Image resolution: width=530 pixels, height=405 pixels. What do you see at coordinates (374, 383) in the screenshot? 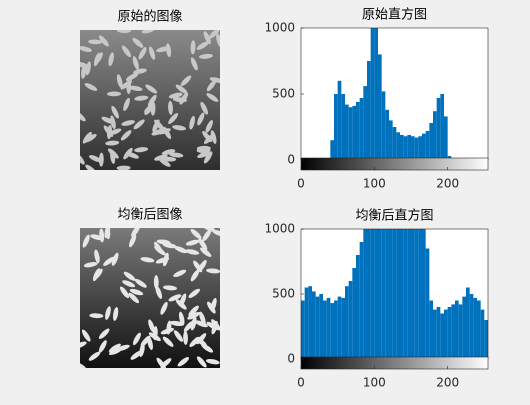
I see `x-tick-label: 100` at bounding box center [374, 383].